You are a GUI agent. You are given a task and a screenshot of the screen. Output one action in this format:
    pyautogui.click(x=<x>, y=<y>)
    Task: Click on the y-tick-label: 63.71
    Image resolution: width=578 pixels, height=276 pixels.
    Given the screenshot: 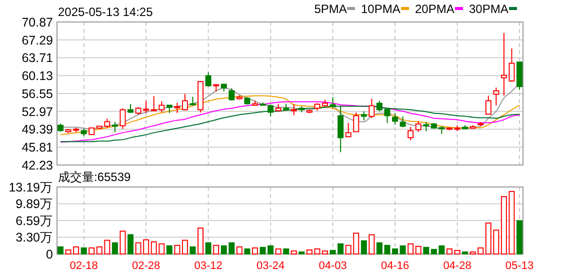 What is the action you would take?
    pyautogui.click(x=38, y=58)
    